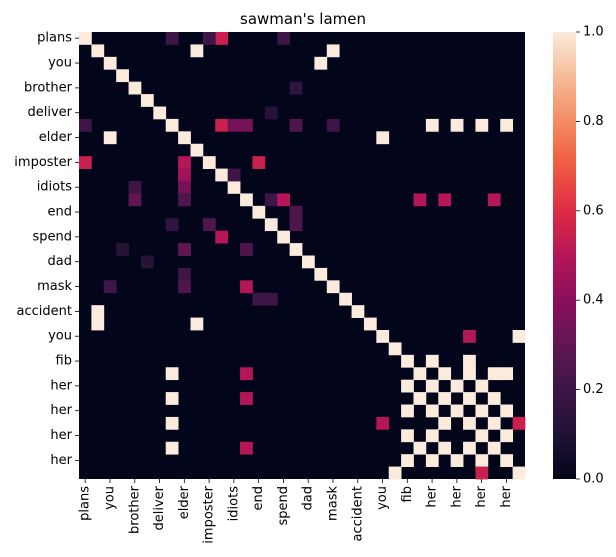  What do you see at coordinates (303, 19) in the screenshot?
I see `chart-title: sawman's lamen` at bounding box center [303, 19].